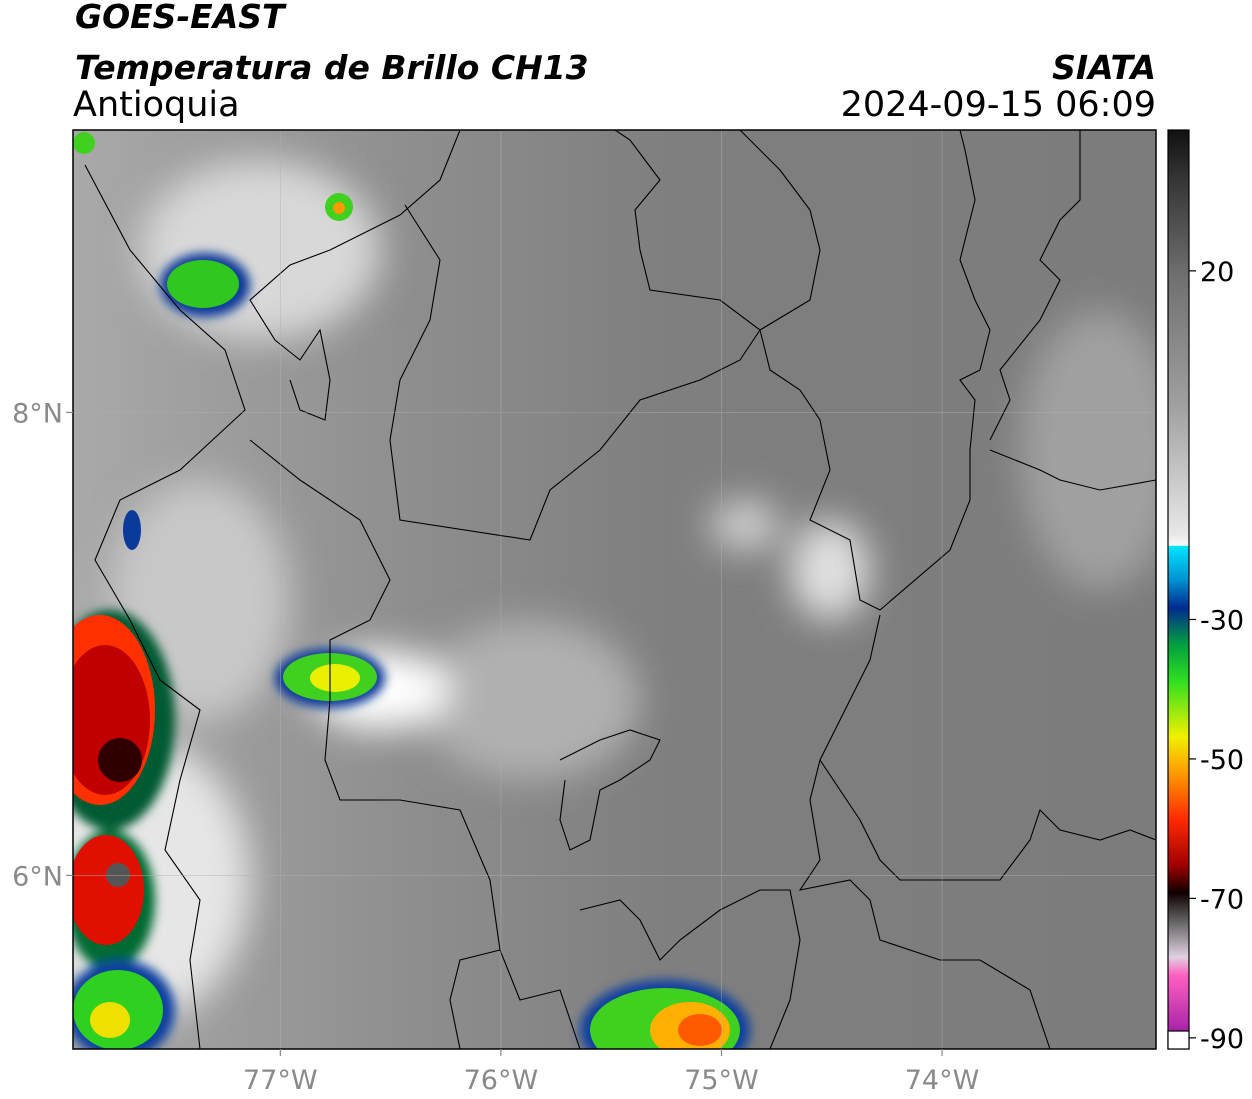  What do you see at coordinates (942, 1080) in the screenshot?
I see `x-tick-label: 74°W` at bounding box center [942, 1080].